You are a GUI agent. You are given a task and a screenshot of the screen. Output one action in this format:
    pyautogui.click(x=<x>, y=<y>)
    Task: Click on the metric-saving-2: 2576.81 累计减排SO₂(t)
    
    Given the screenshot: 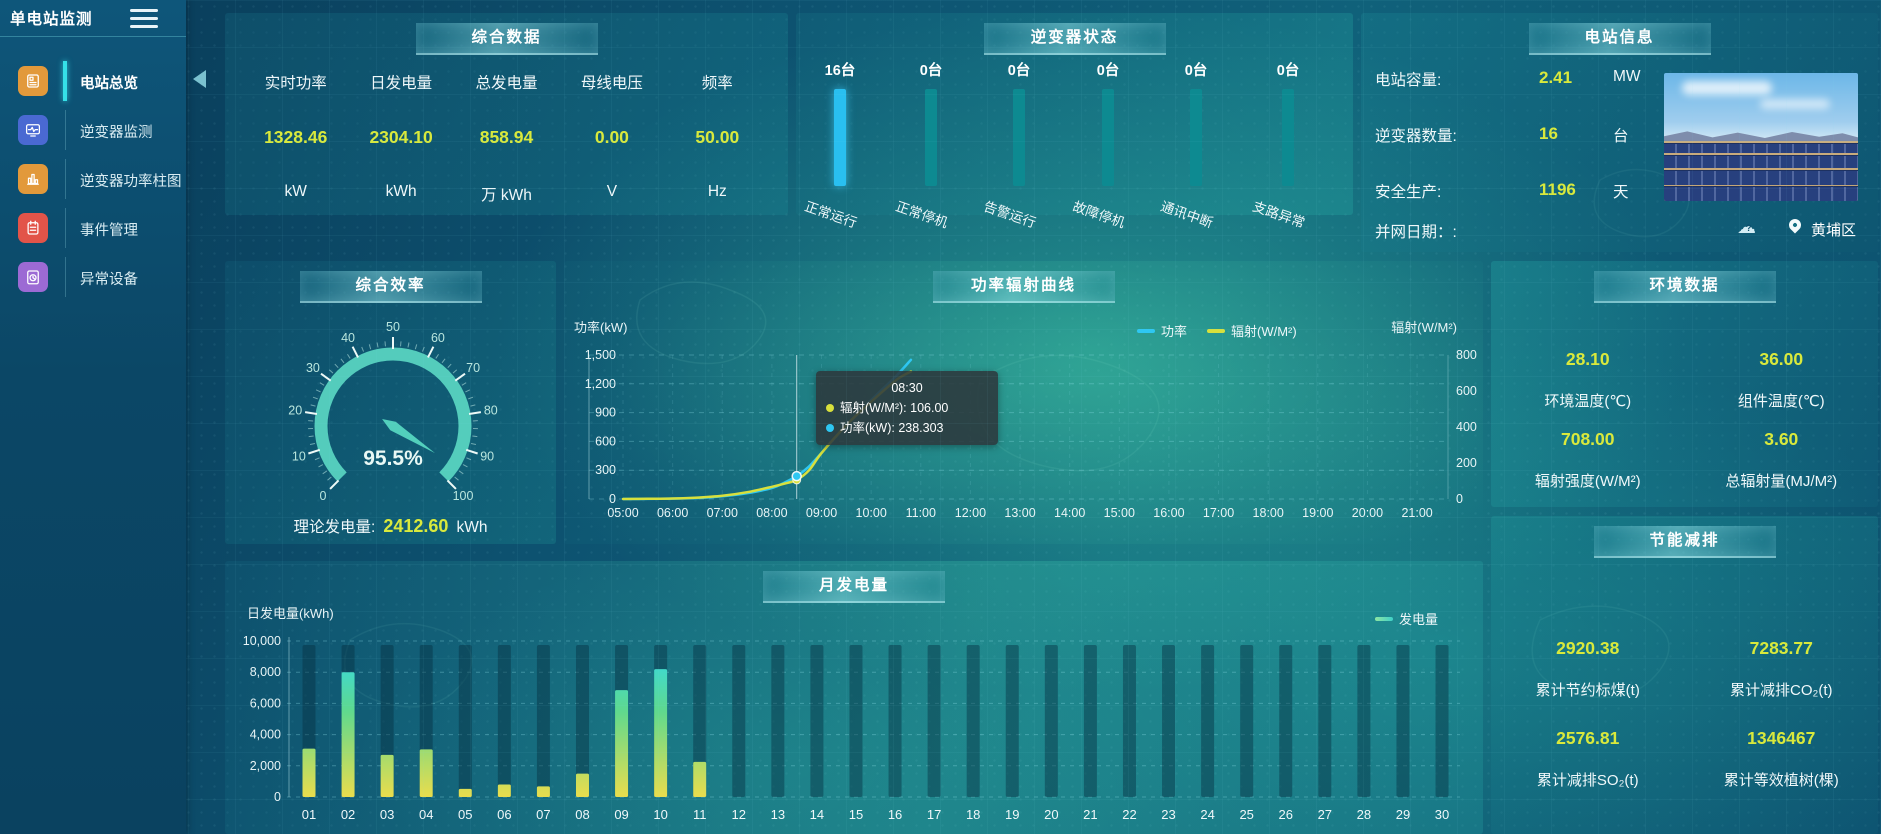 What is the action you would take?
    pyautogui.click(x=1588, y=759)
    